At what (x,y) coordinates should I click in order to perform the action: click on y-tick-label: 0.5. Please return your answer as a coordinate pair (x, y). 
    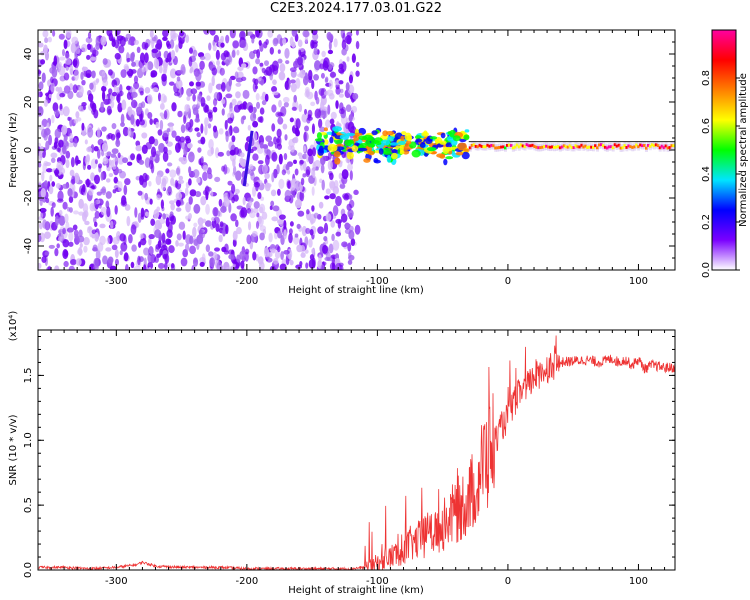
    Looking at the image, I should click on (28, 505).